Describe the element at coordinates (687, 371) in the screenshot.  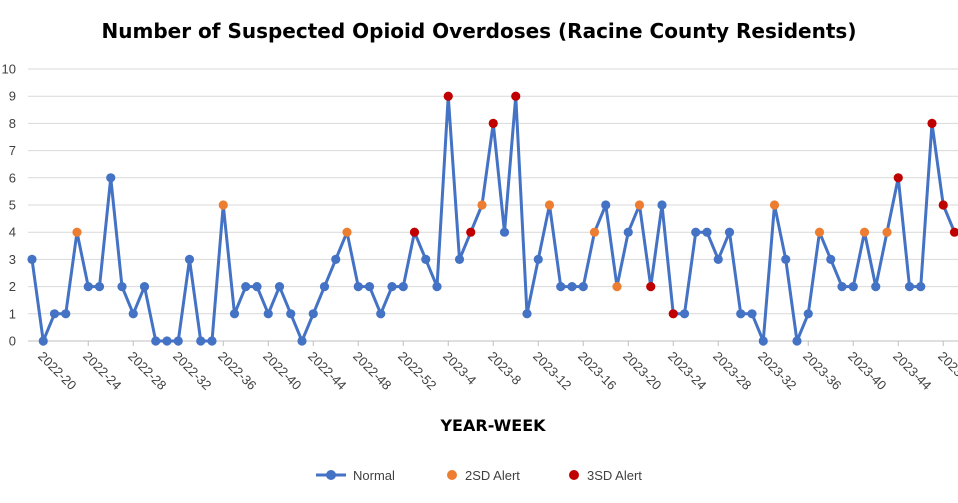
I see `x-tick-label: 2023-24` at that location.